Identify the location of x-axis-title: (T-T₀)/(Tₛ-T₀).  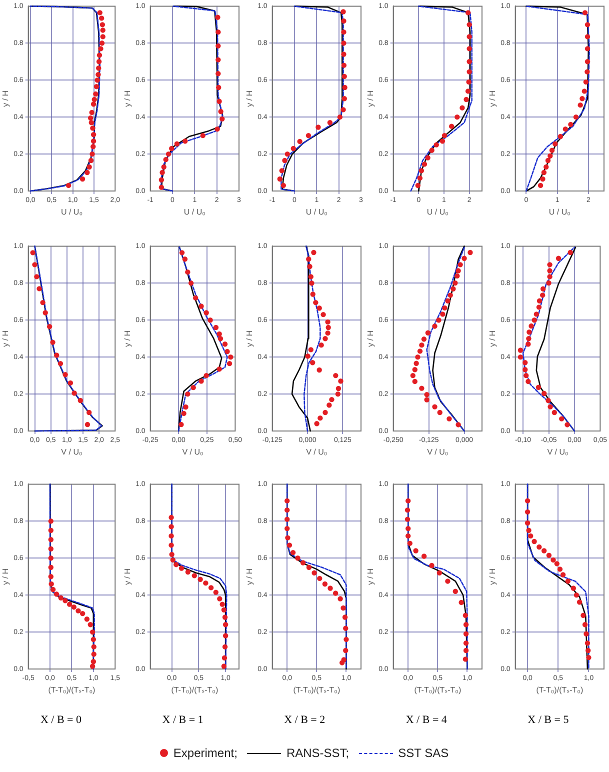
(316, 689).